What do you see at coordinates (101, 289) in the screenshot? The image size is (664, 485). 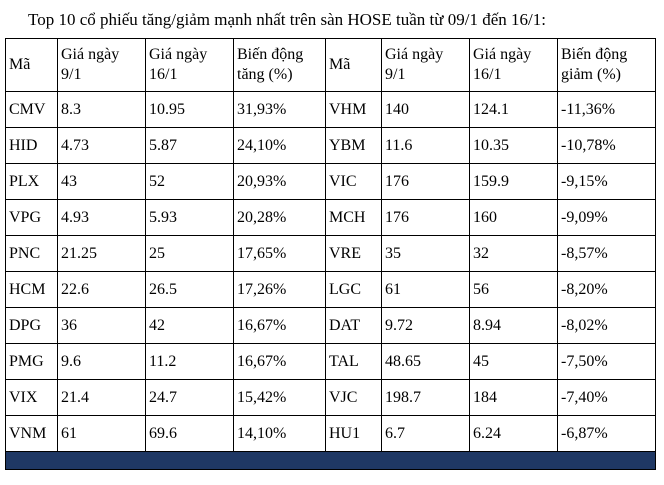 I see `value-cell: 22.6` at bounding box center [101, 289].